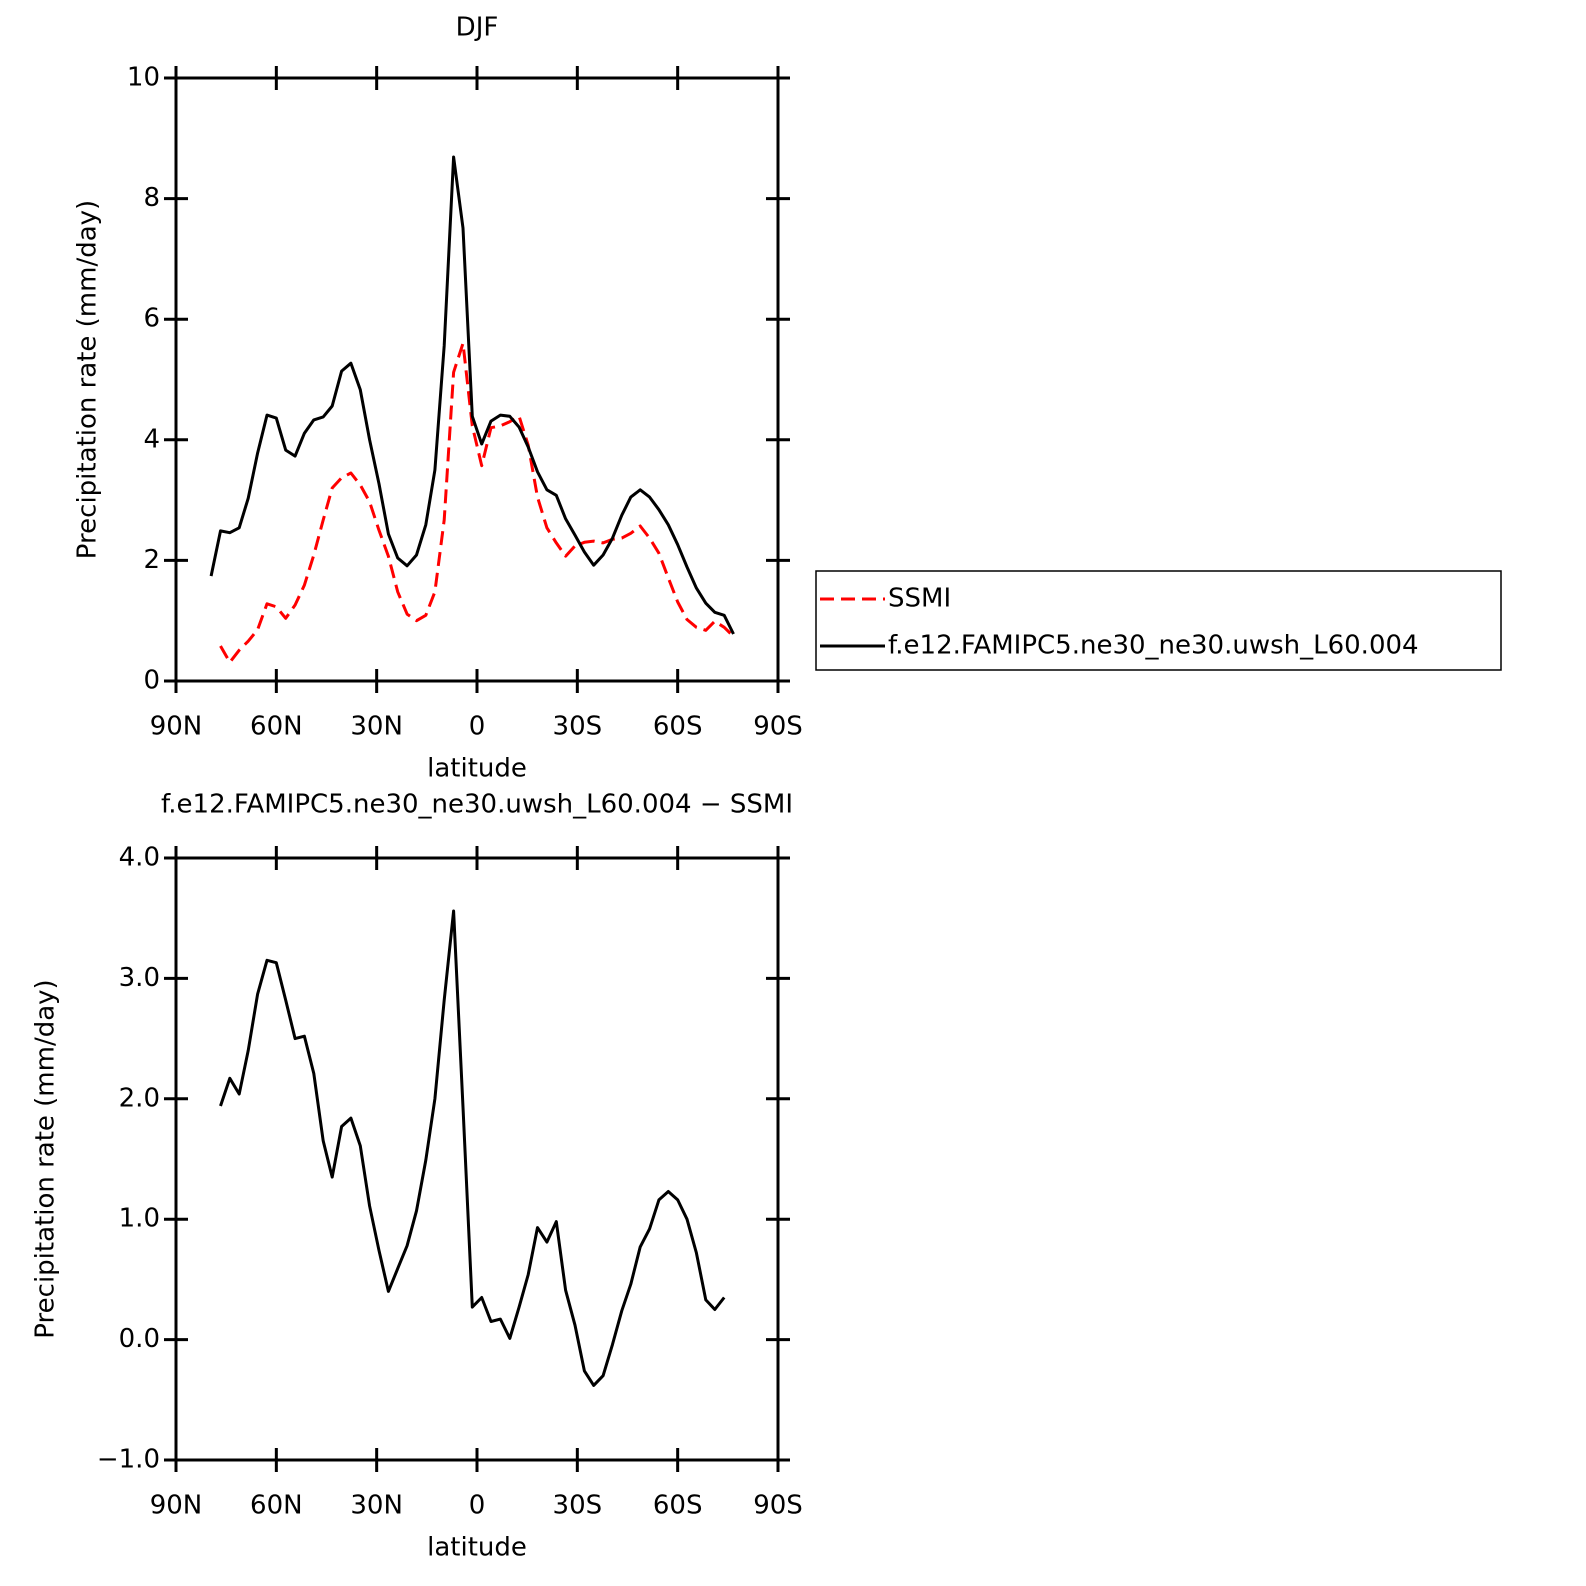 Image resolution: width=1586 pixels, height=1586 pixels. Describe the element at coordinates (151, 439) in the screenshot. I see `y-tick-label: 4` at that location.